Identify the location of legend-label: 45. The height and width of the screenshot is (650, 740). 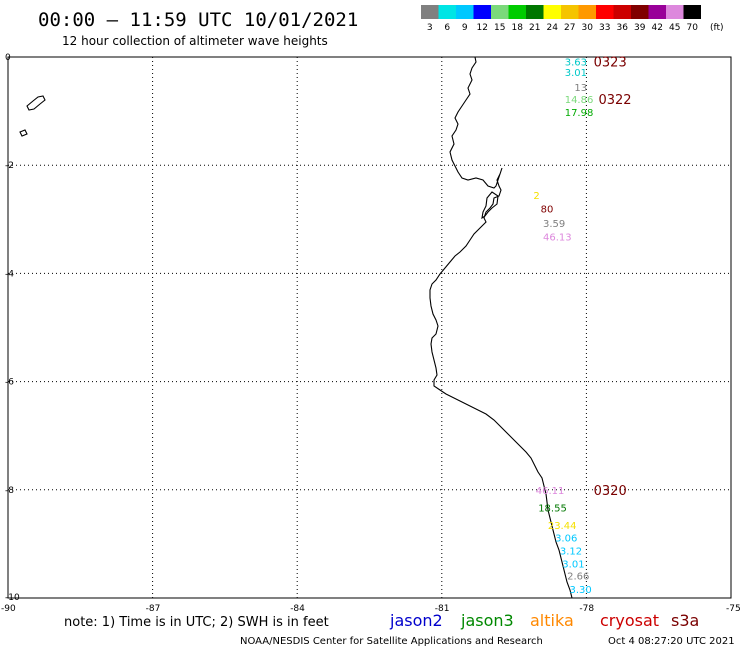
(674, 28).